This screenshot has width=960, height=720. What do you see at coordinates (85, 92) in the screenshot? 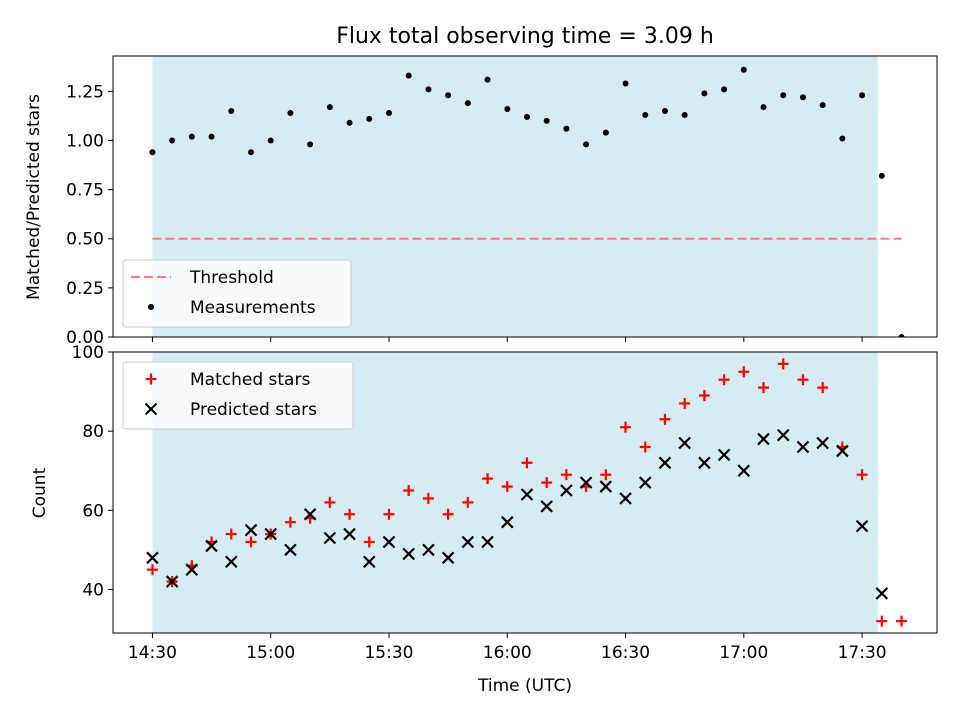
I see `y-tick-label: 1.25` at bounding box center [85, 92].